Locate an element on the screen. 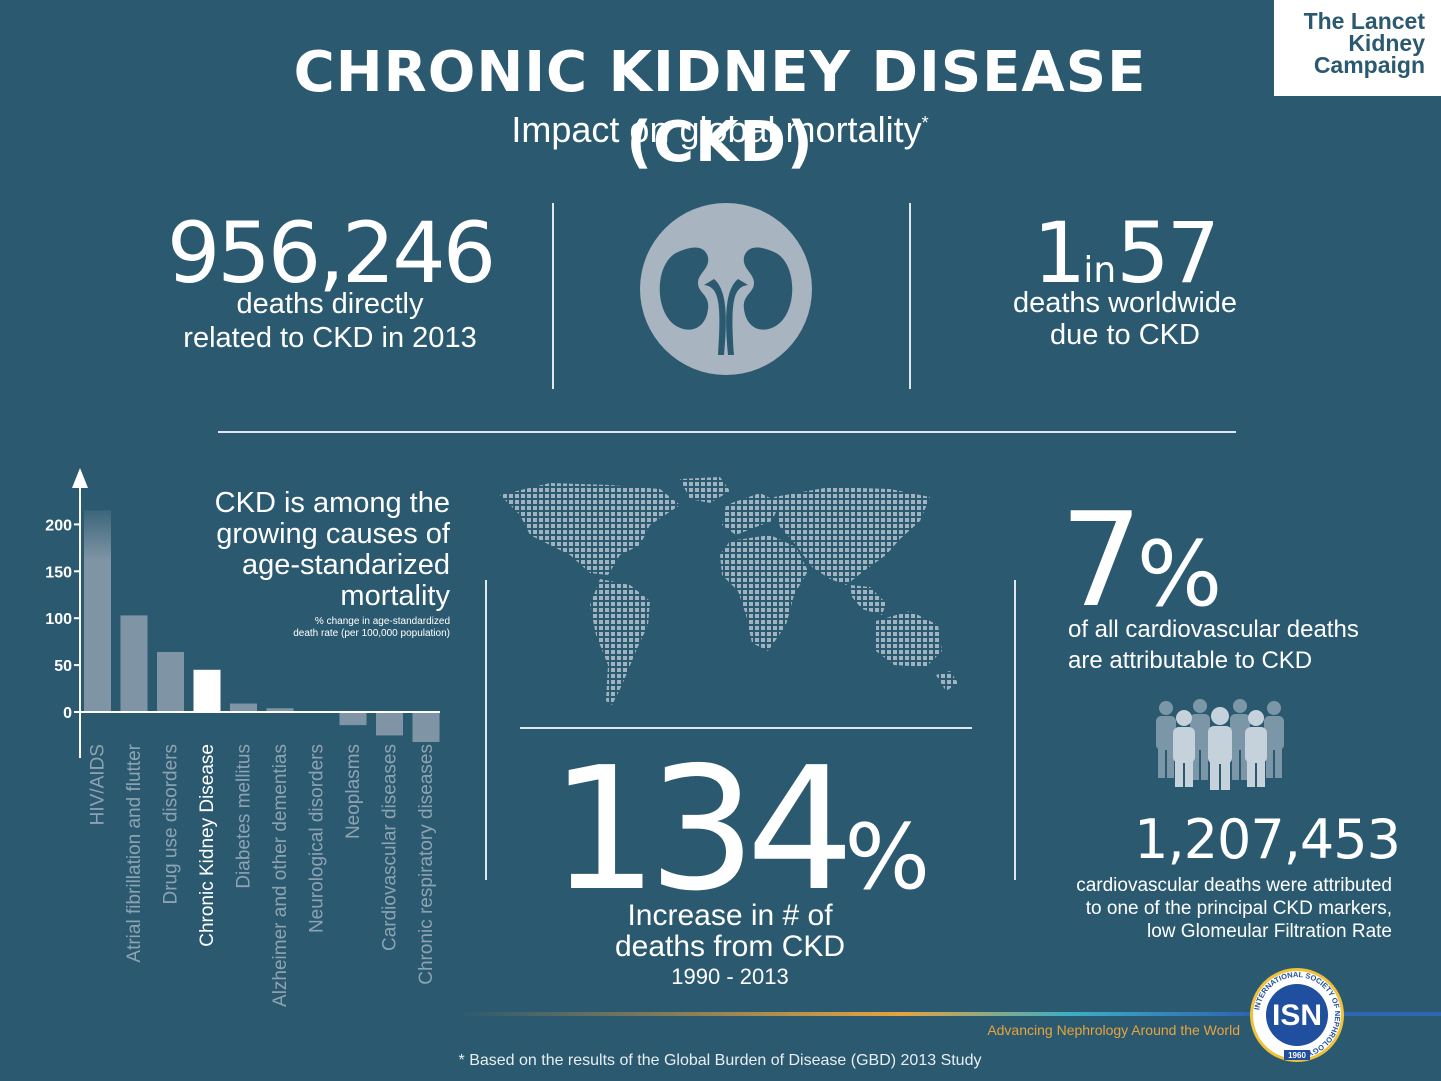 The height and width of the screenshot is (1081, 1441). y-tick-label: 100 is located at coordinates (58, 619).